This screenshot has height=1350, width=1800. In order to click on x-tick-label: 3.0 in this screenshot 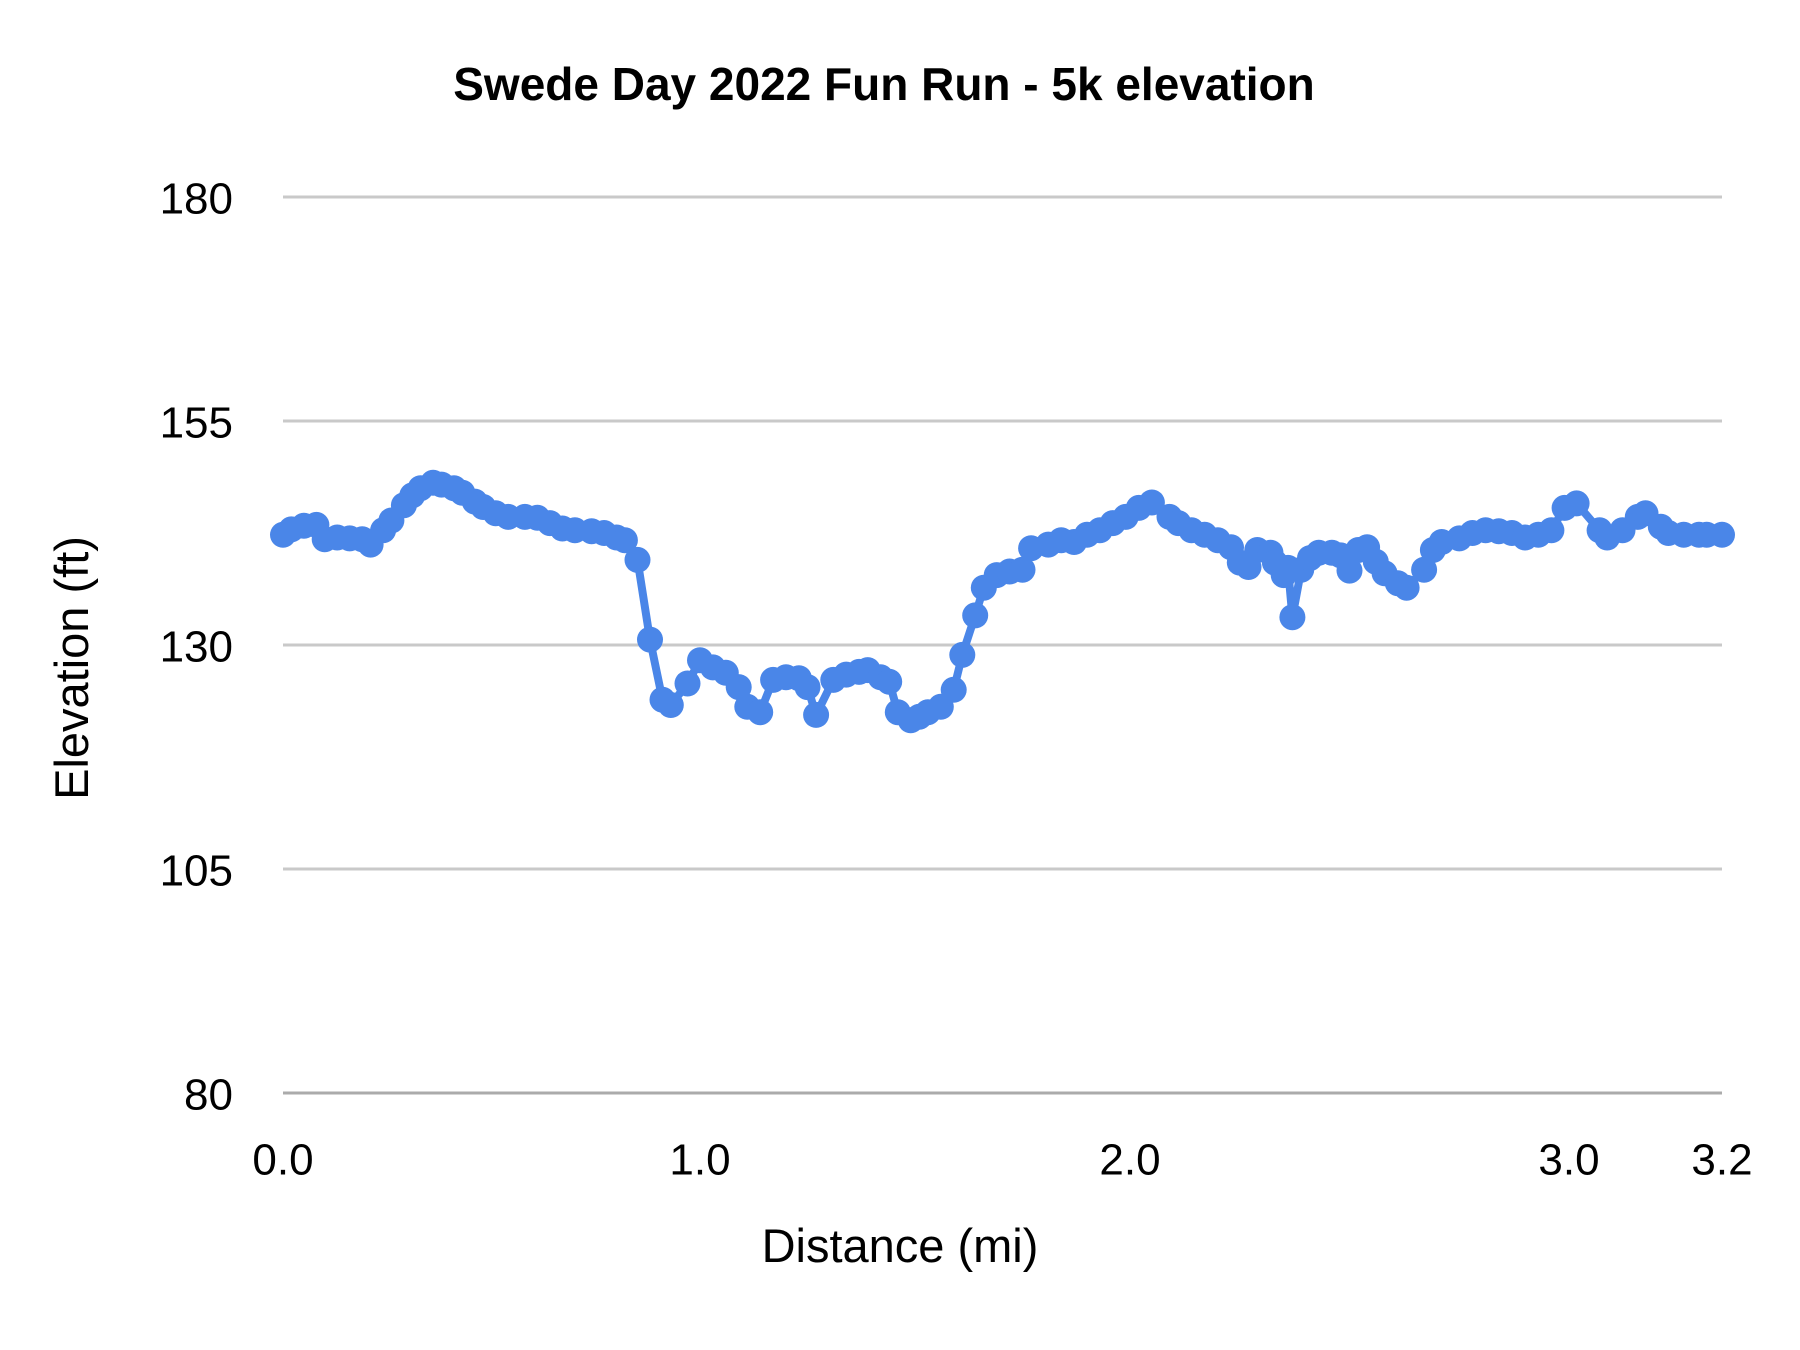, I will do `click(1568, 1160)`.